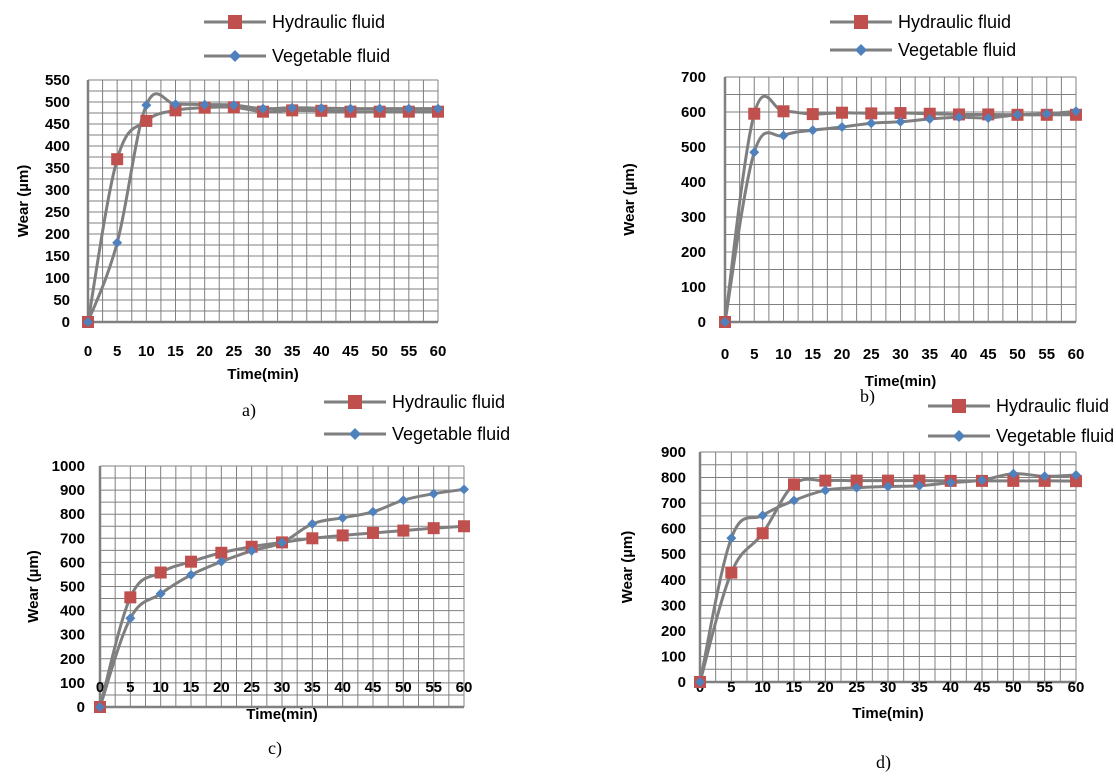  I want to click on x-tick-label: 55, so click(433, 687).